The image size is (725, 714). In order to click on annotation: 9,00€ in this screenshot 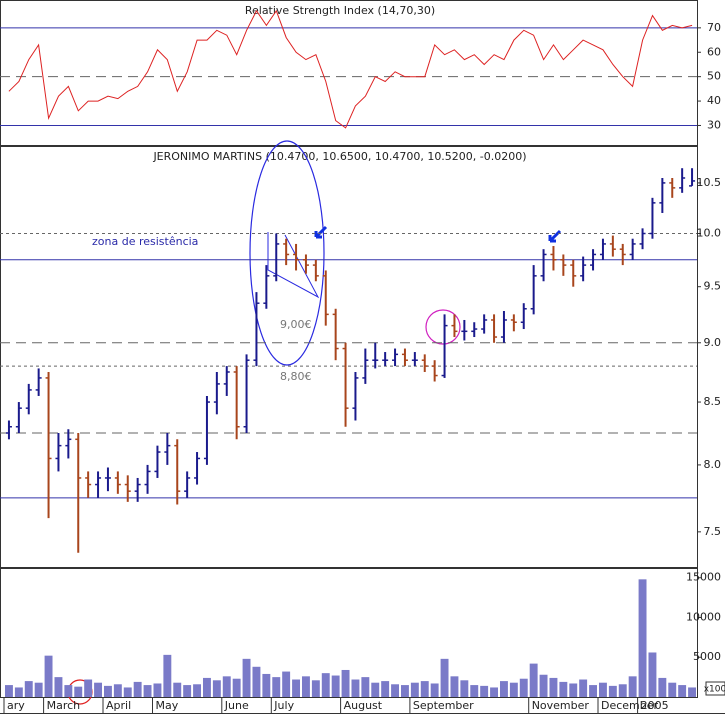, I will do `click(296, 324)`.